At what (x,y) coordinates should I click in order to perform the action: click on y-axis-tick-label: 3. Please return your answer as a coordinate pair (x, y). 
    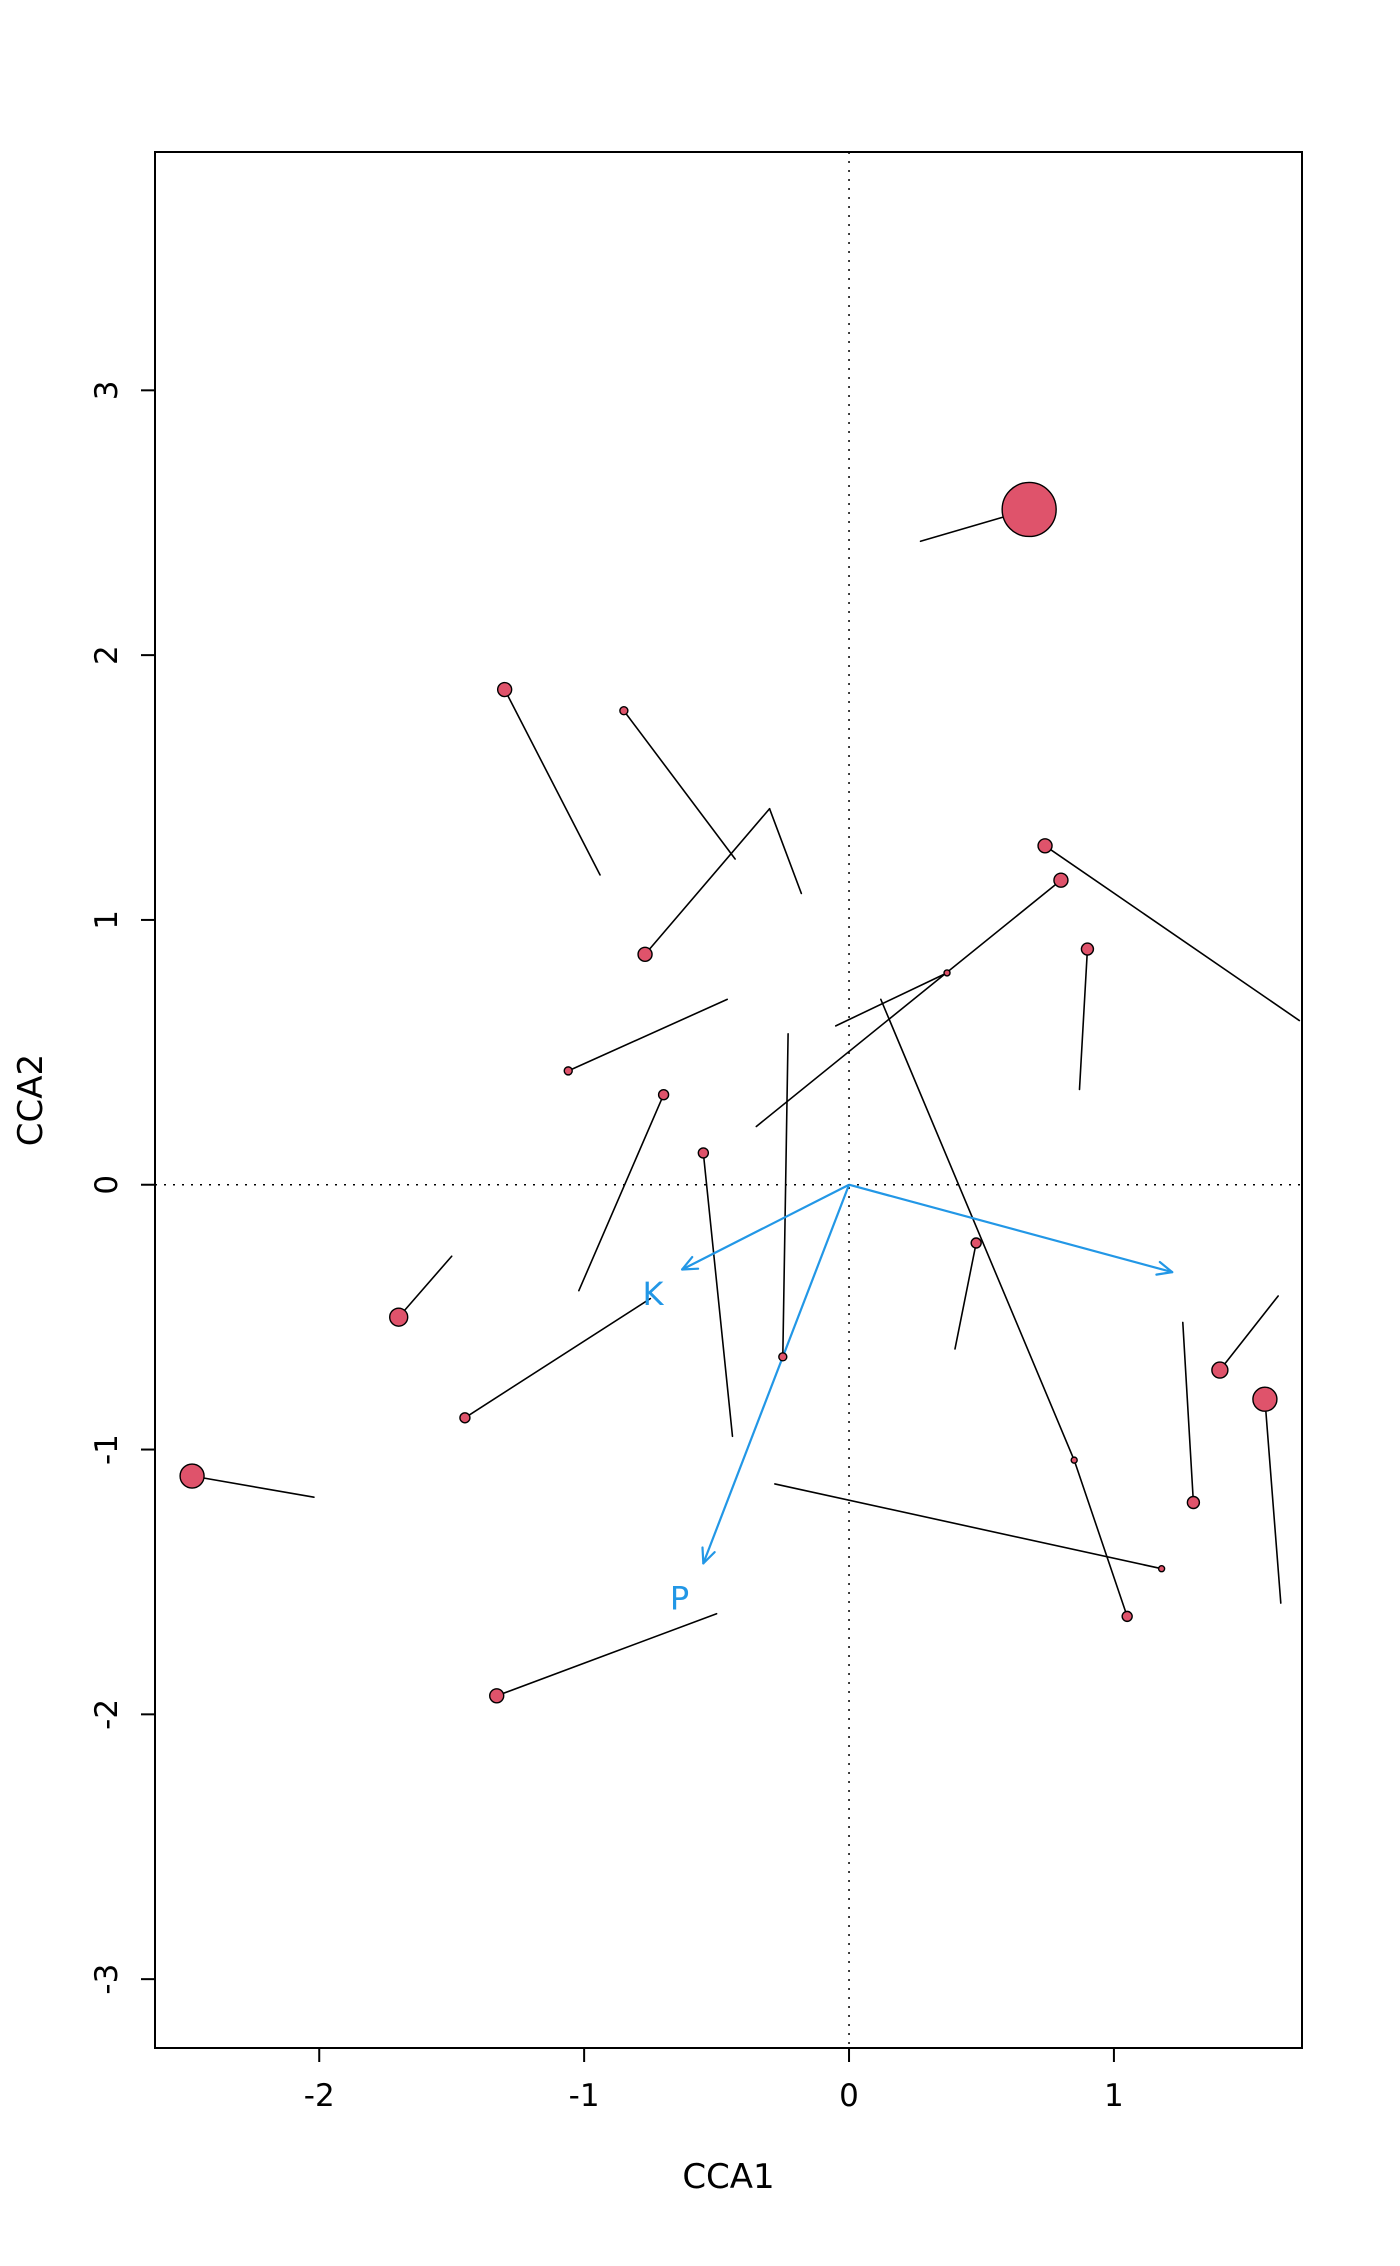
    Looking at the image, I should click on (107, 390).